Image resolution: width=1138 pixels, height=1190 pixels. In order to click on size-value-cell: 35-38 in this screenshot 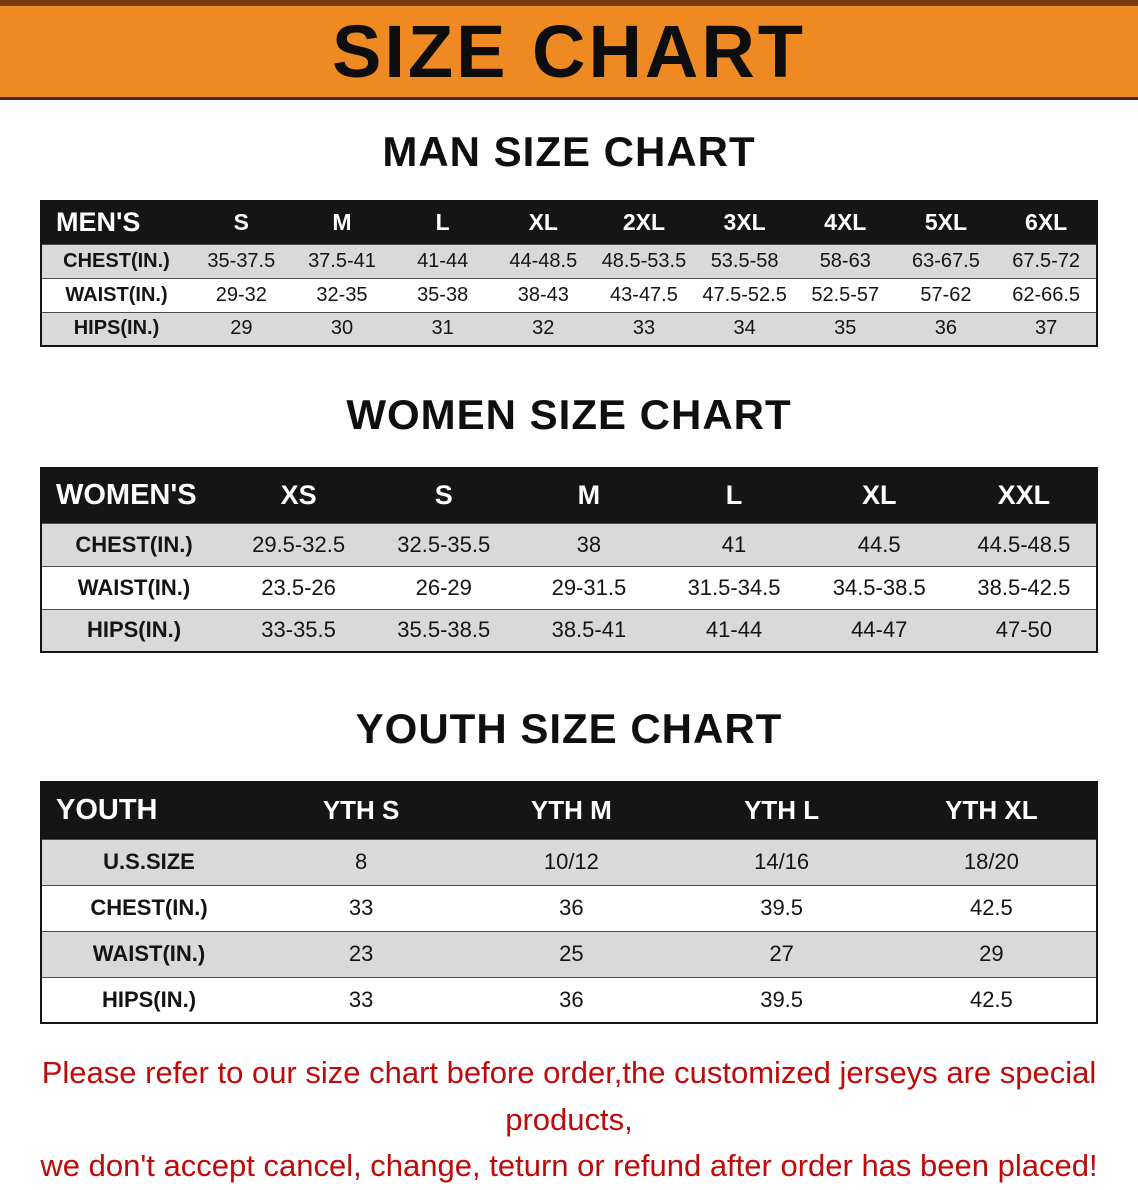, I will do `click(442, 294)`.